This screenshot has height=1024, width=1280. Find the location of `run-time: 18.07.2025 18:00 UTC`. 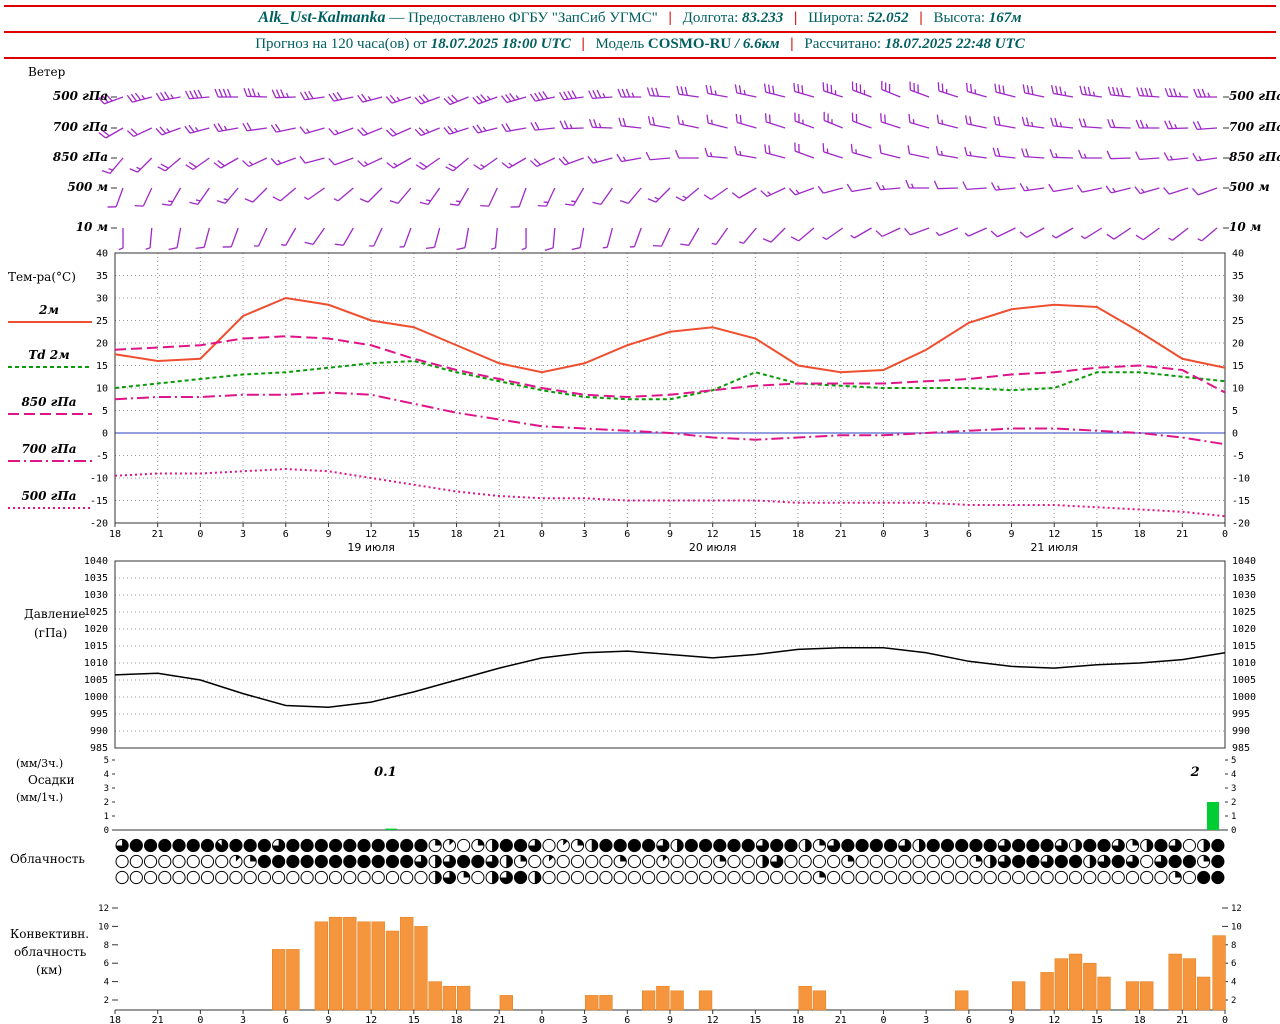

run-time: 18.07.2025 18:00 UTC is located at coordinates (500, 44).